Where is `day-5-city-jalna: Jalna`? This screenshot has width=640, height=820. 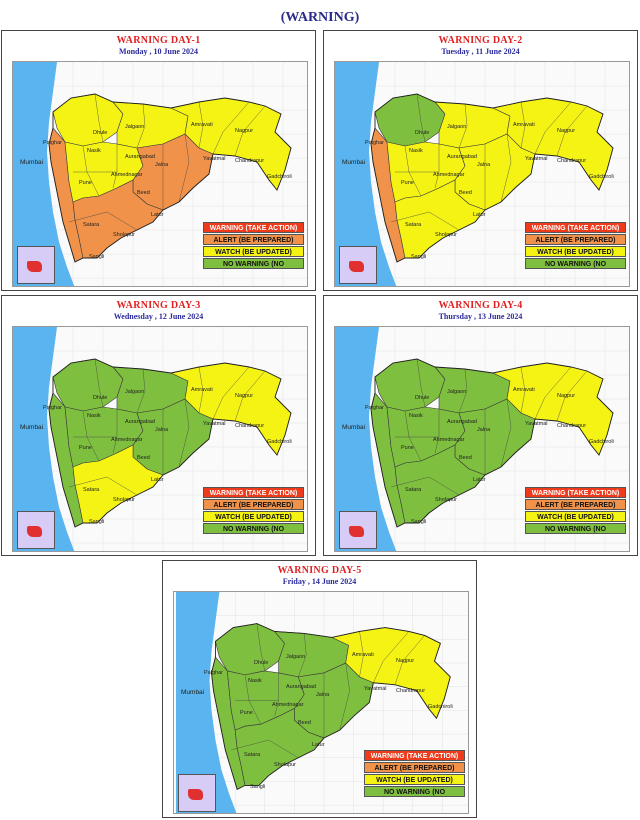
day-5-city-jalna: Jalna is located at coordinates (323, 695).